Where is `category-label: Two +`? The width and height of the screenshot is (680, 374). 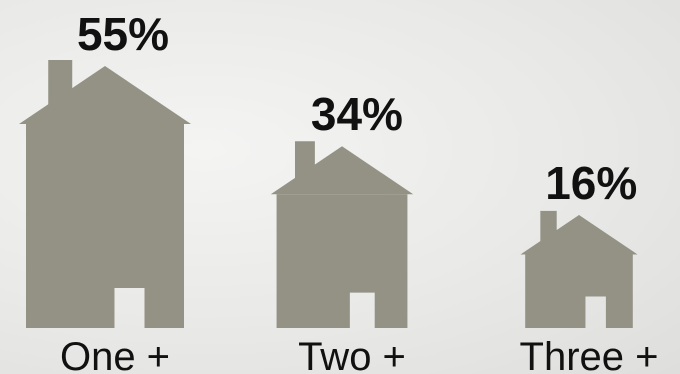 category-label: Two + is located at coordinates (352, 354).